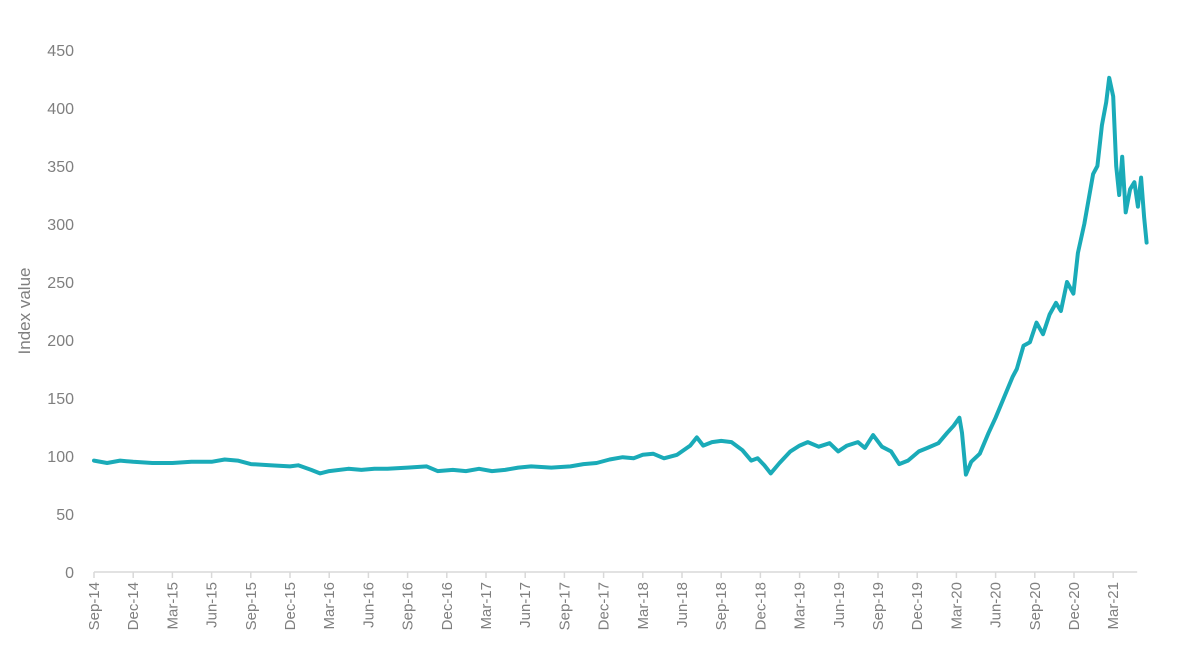 The width and height of the screenshot is (1180, 666). What do you see at coordinates (60, 399) in the screenshot?
I see `y-tick-label: 150` at bounding box center [60, 399].